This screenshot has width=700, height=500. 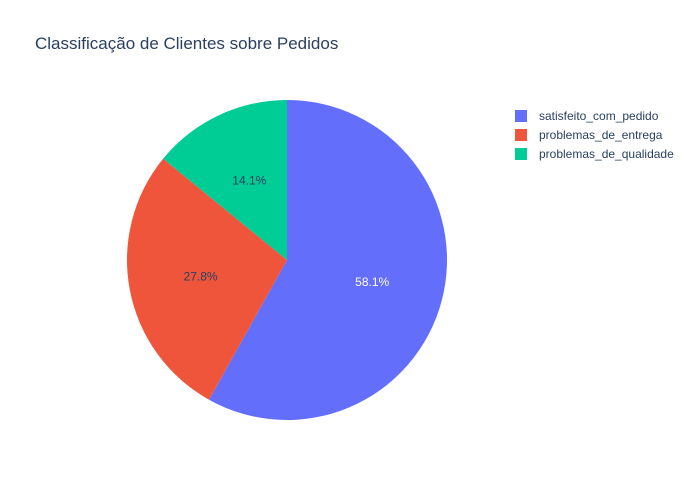 I want to click on slice-percent-label: 14.1%, so click(x=249, y=180).